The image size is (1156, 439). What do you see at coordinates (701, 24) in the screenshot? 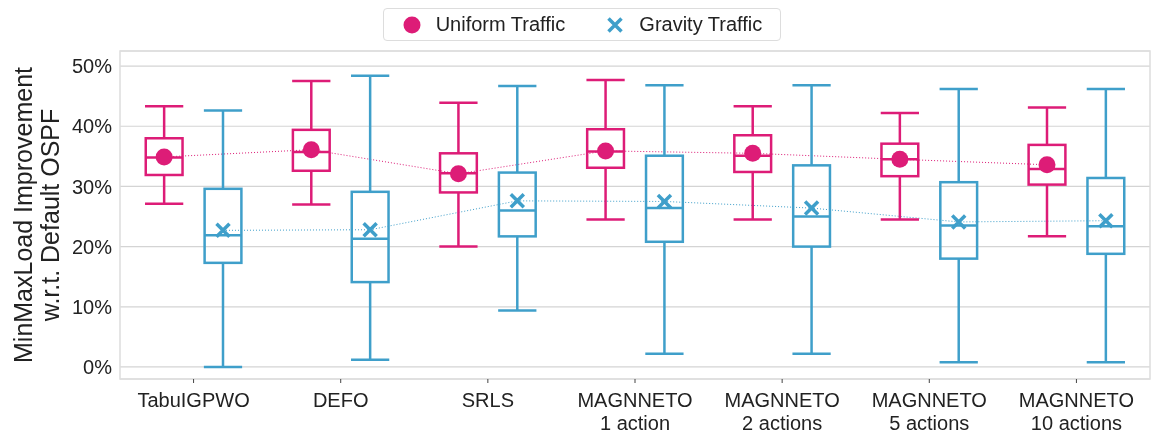
I see `legend-label: Gravity Traffic` at bounding box center [701, 24].